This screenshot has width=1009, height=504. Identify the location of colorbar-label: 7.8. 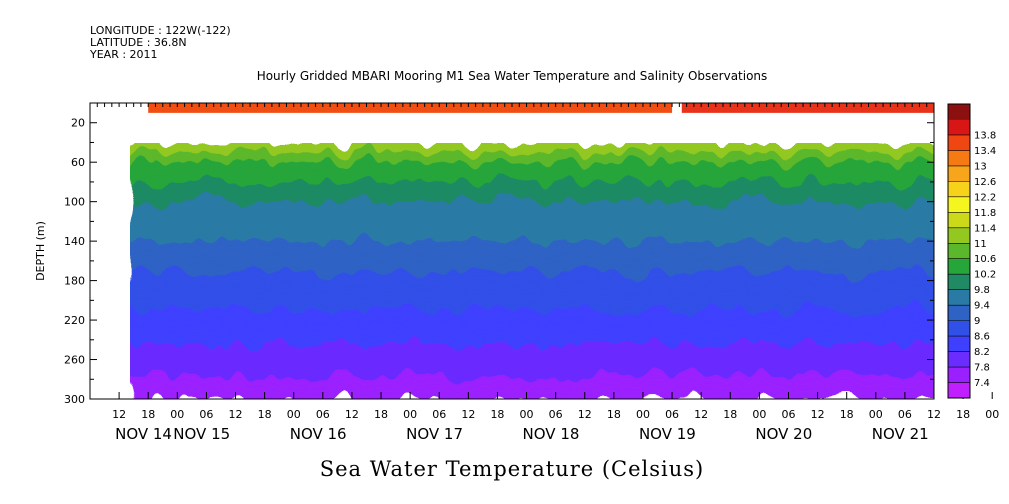
(982, 368).